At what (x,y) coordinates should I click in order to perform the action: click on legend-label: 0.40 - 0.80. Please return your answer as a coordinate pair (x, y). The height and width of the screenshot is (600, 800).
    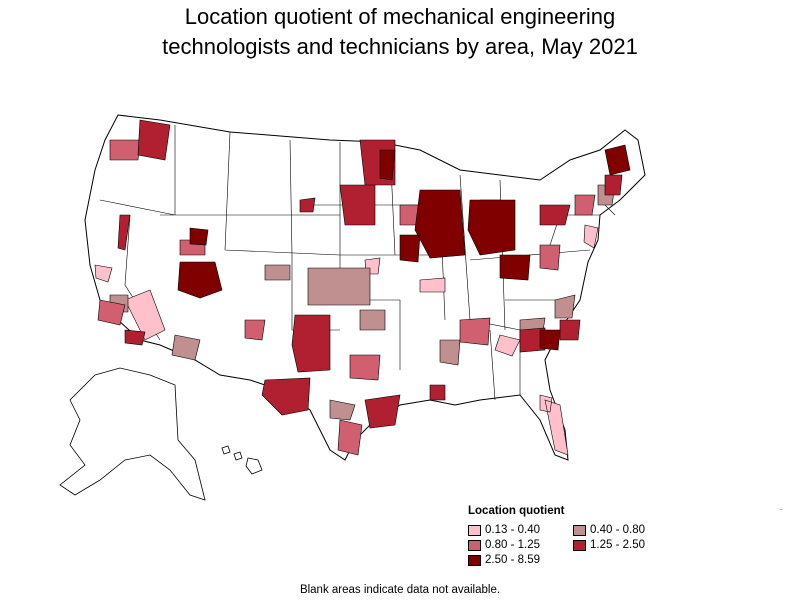
    Looking at the image, I should click on (617, 530).